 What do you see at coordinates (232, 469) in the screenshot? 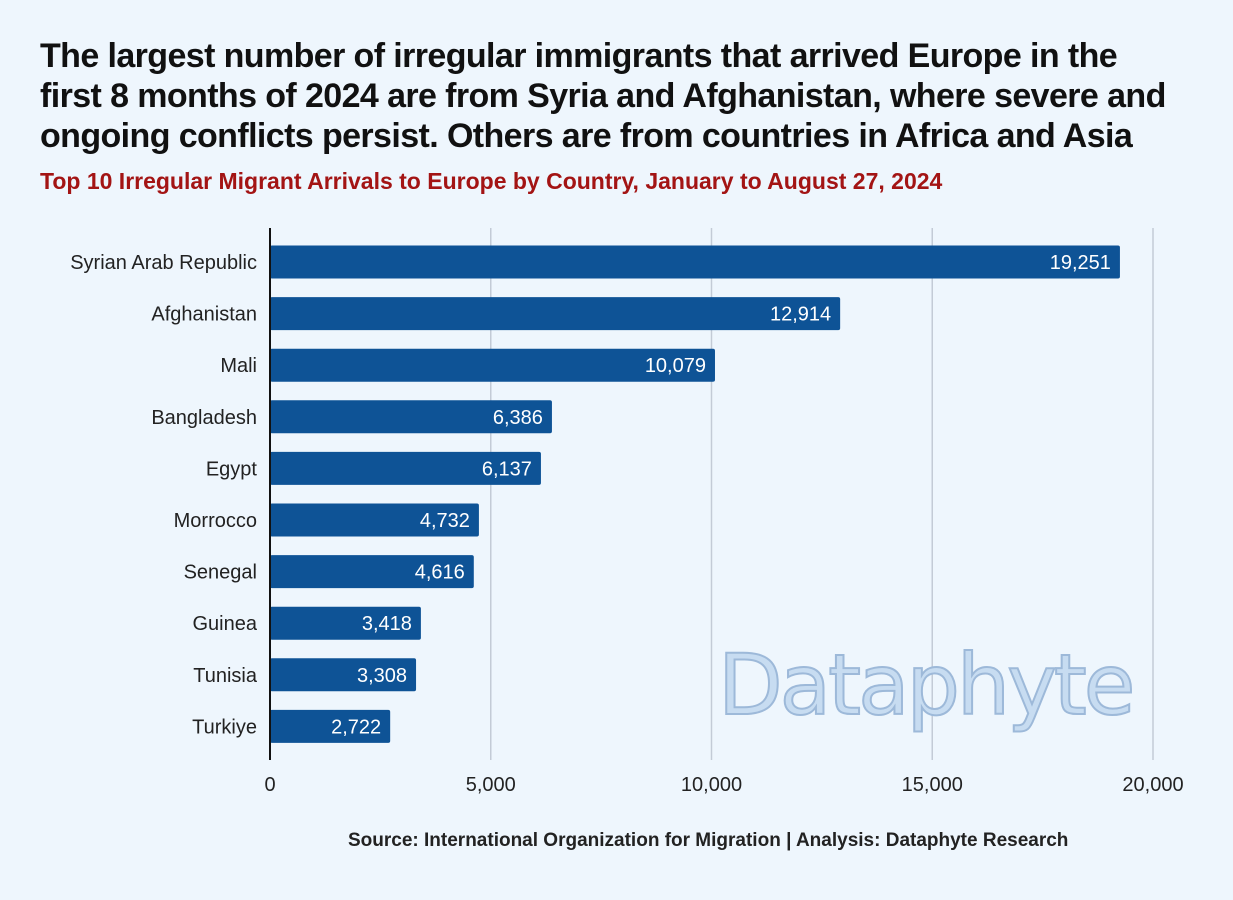
I see `category-label: Egypt` at bounding box center [232, 469].